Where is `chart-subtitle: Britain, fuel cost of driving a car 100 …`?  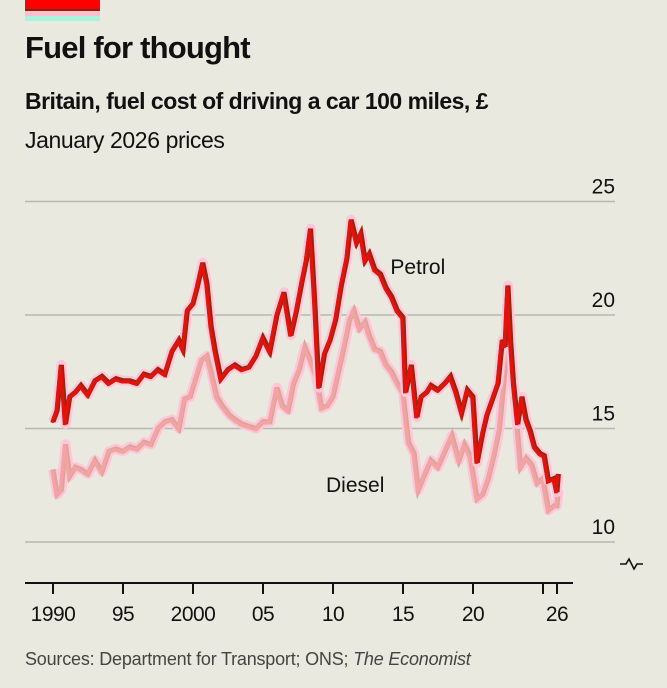
chart-subtitle: Britain, fuel cost of driving a car 100 … is located at coordinates (257, 101).